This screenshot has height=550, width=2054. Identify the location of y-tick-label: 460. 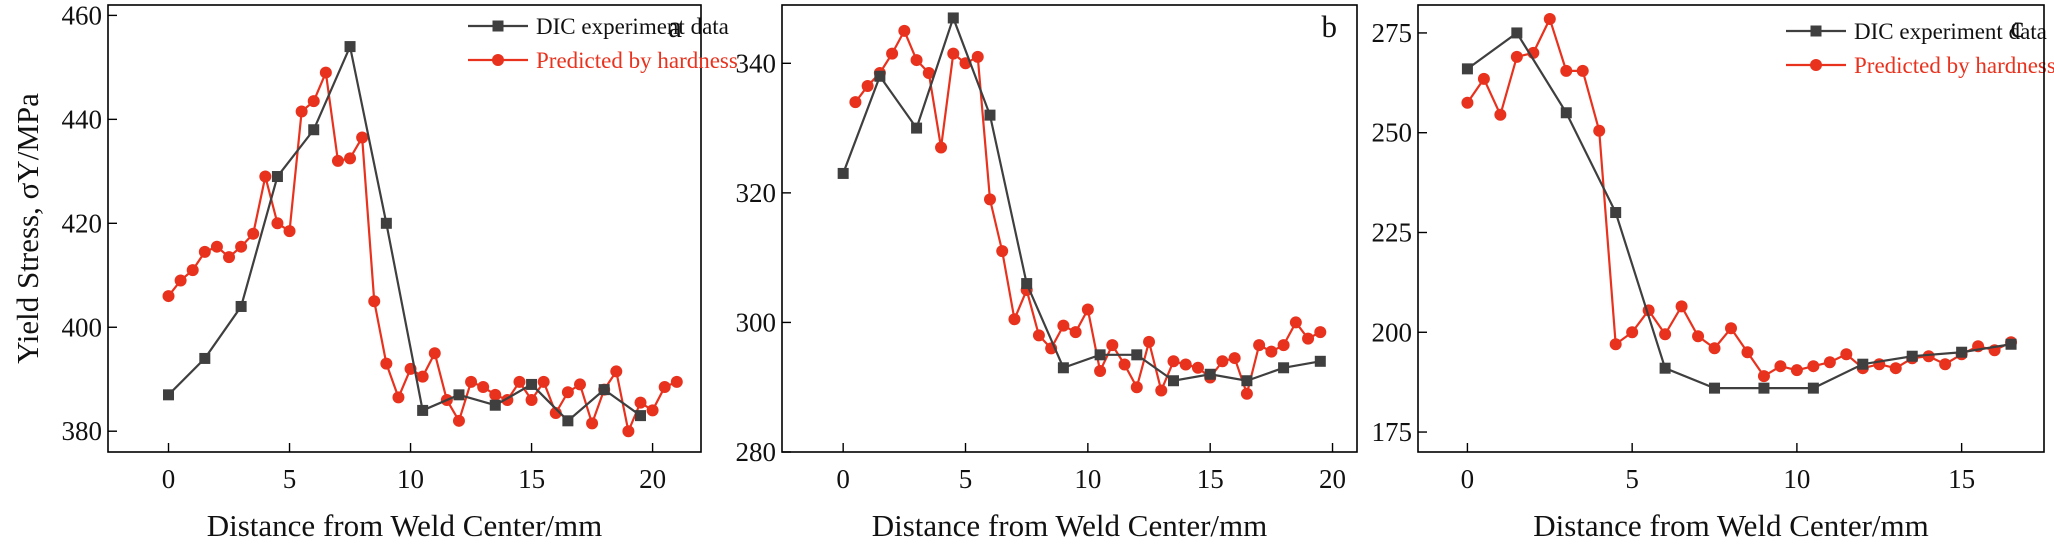
(82, 15).